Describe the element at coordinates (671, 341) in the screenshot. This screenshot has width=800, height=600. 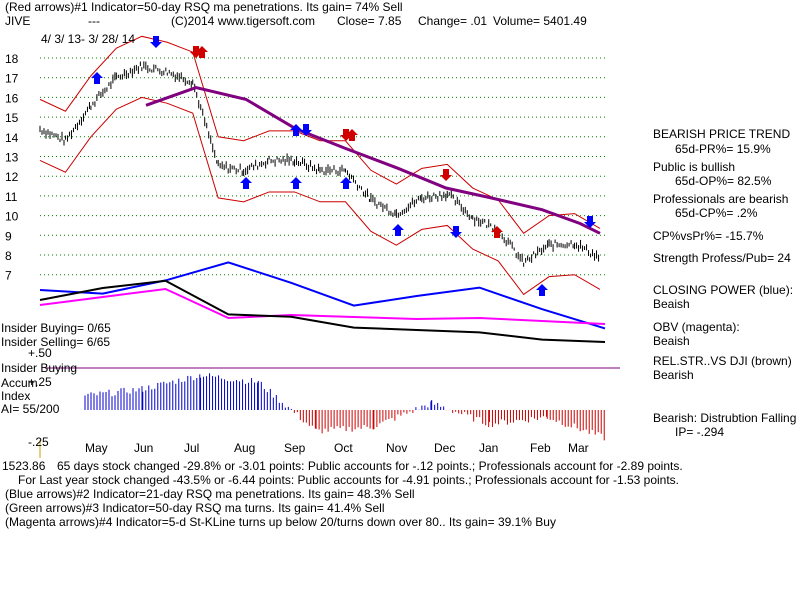
I see `obv-value: Beaish` at that location.